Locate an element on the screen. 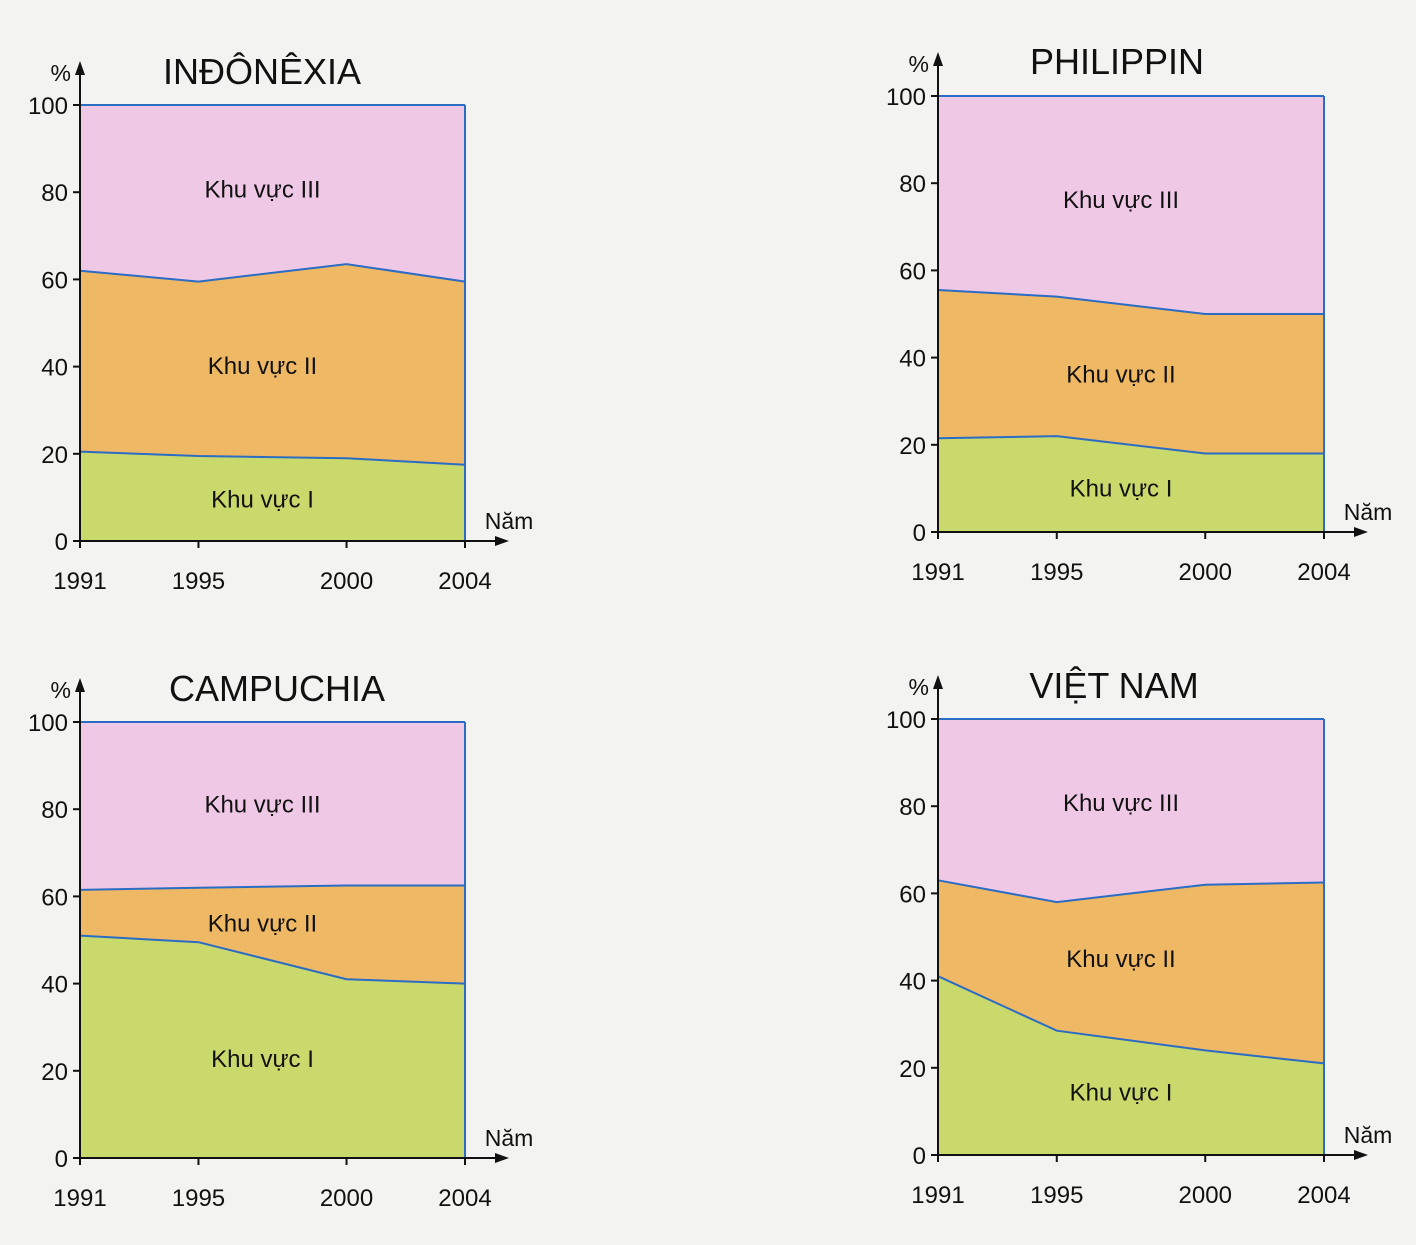 Image resolution: width=1416 pixels, height=1245 pixels. chart-title: PHILIPPIN is located at coordinates (1117, 61).